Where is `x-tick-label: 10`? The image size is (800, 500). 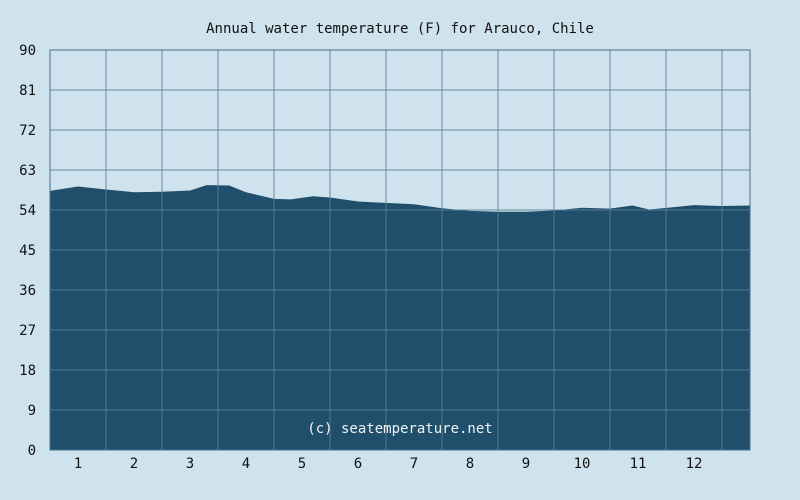 x-tick-label: 10 is located at coordinates (582, 464).